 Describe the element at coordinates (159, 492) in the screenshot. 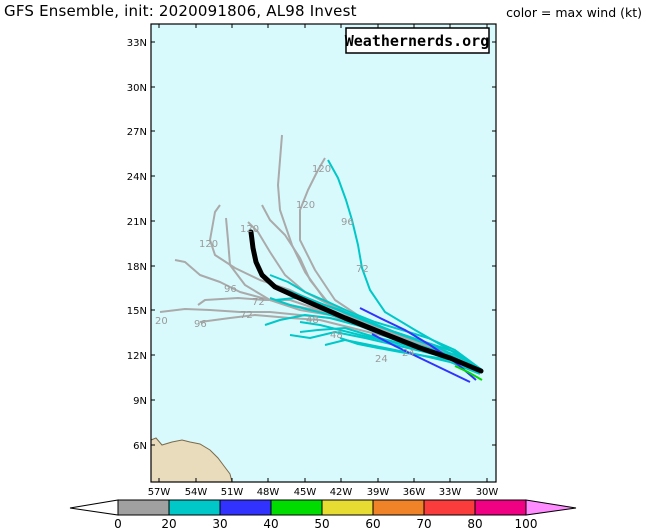

I see `lon-label: 57W` at that location.